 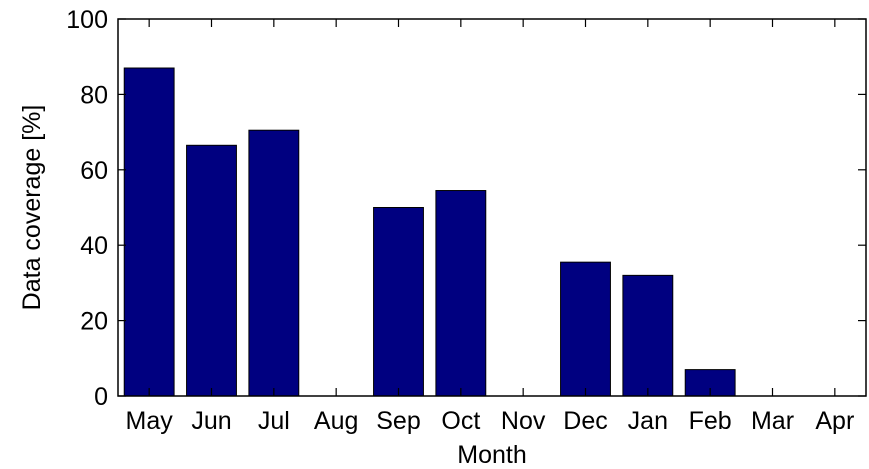 I want to click on y-tick-label-80: 80, so click(x=94, y=95).